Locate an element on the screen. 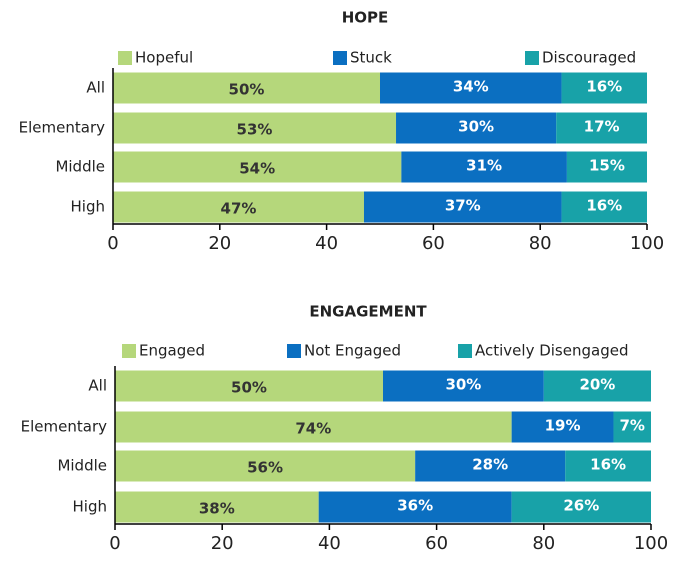 This screenshot has height=562, width=679. legend-label: Discouraged is located at coordinates (589, 58).